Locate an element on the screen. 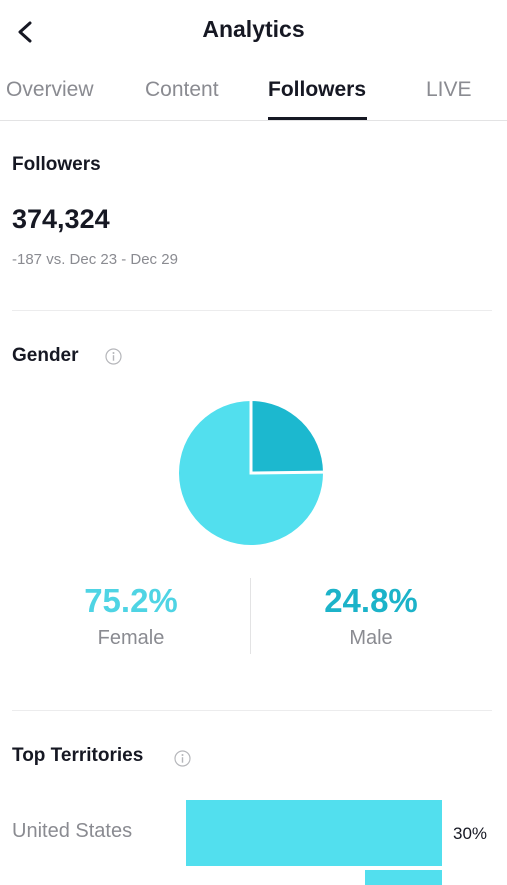 Image resolution: width=507 pixels, height=885 pixels. pie-slice-male is located at coordinates (287, 437).